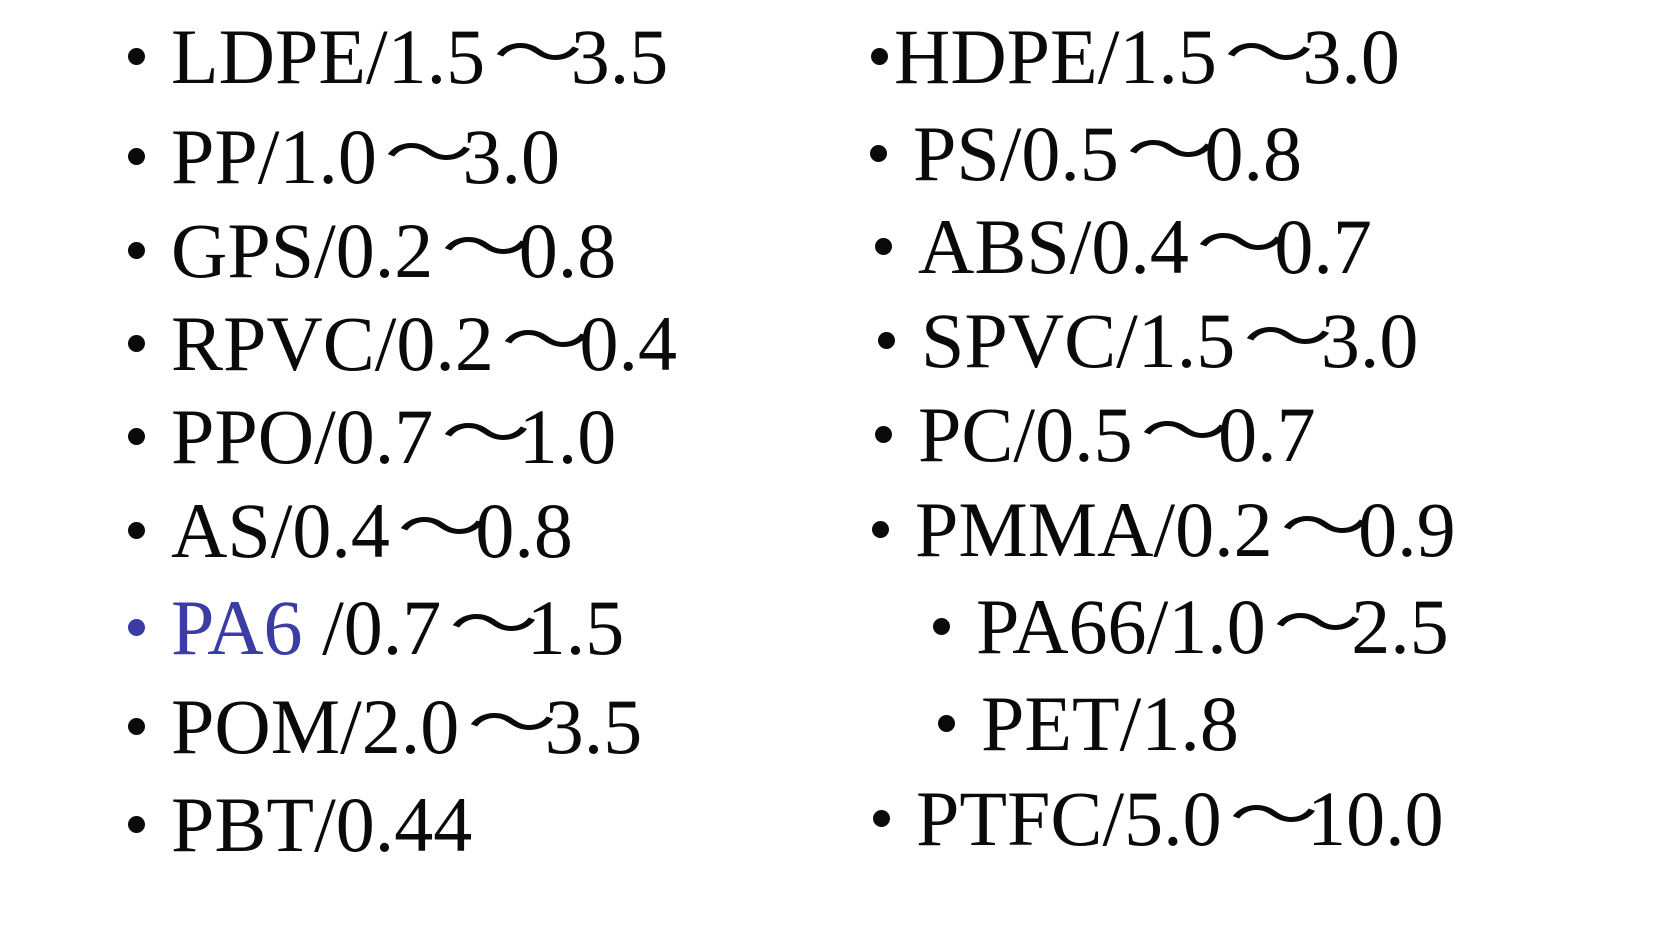  I want to click on list-item: LDPE/1.5 〜3.5, so click(398, 57).